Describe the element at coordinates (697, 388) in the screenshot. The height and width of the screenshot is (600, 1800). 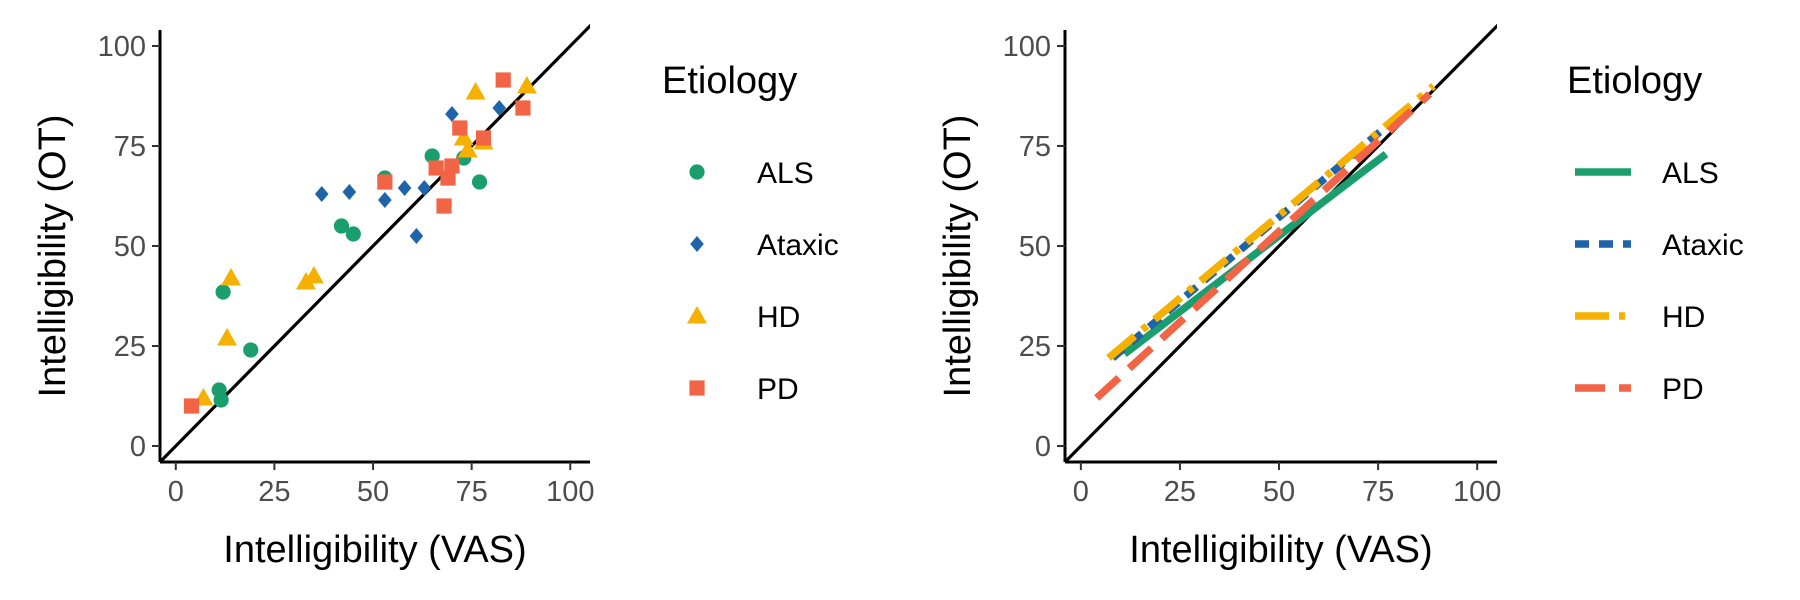
I see `legend-key-pd` at that location.